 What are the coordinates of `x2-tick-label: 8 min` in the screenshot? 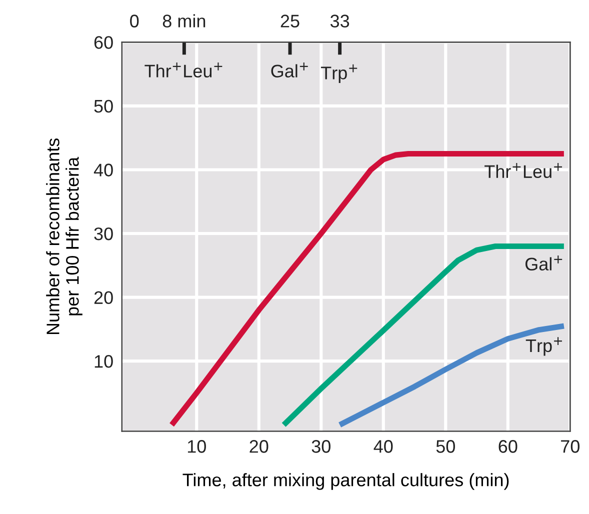 It's located at (184, 21).